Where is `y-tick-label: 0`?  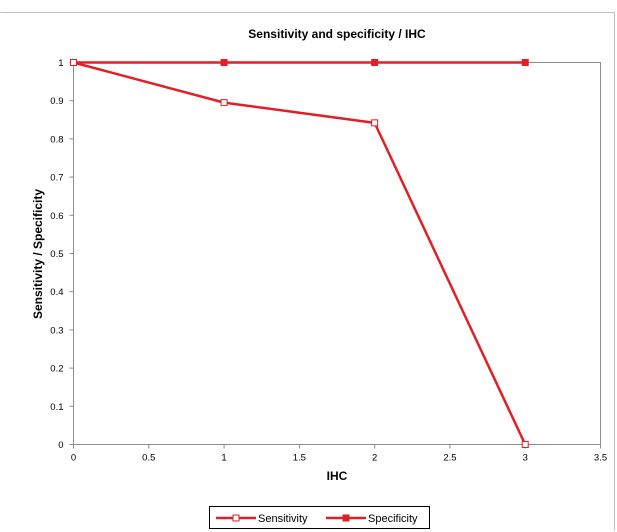
y-tick-label: 0 is located at coordinates (60, 445).